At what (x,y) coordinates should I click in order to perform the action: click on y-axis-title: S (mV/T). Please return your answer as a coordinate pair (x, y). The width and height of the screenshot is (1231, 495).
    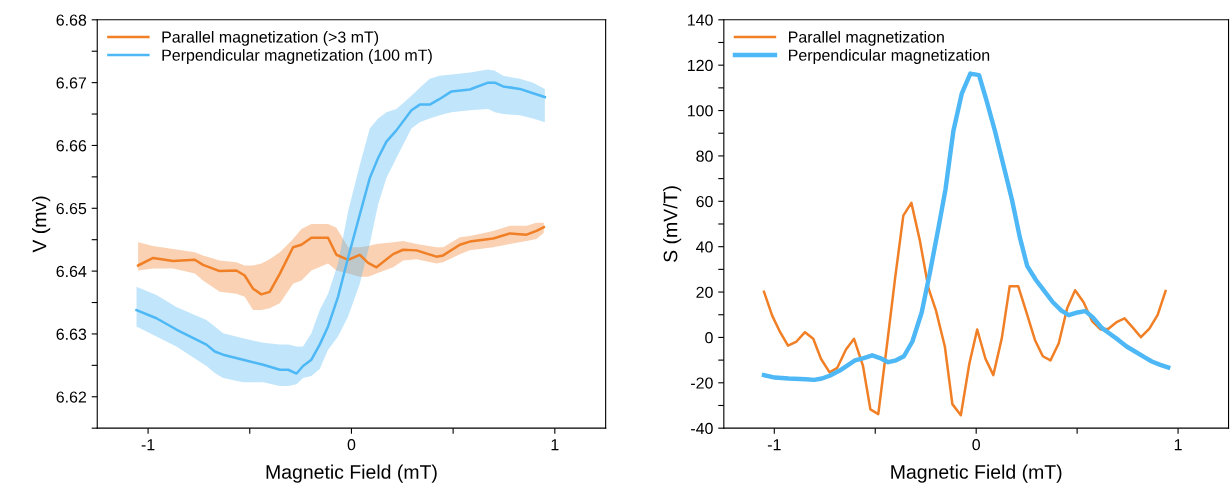
    Looking at the image, I should click on (672, 224).